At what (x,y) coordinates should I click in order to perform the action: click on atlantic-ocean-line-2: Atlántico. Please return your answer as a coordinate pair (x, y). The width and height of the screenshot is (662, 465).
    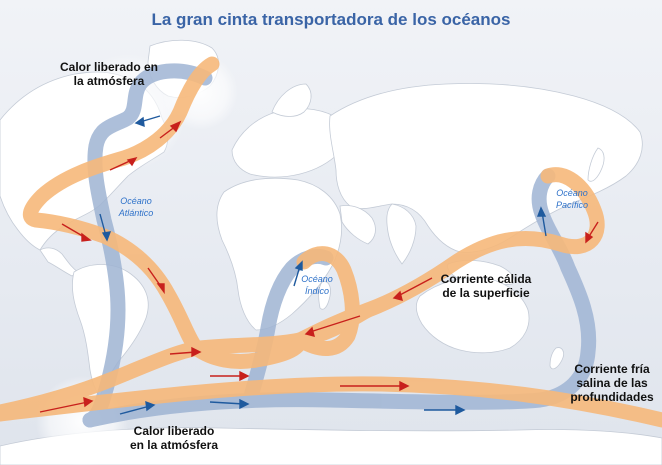
    Looking at the image, I should click on (136, 213).